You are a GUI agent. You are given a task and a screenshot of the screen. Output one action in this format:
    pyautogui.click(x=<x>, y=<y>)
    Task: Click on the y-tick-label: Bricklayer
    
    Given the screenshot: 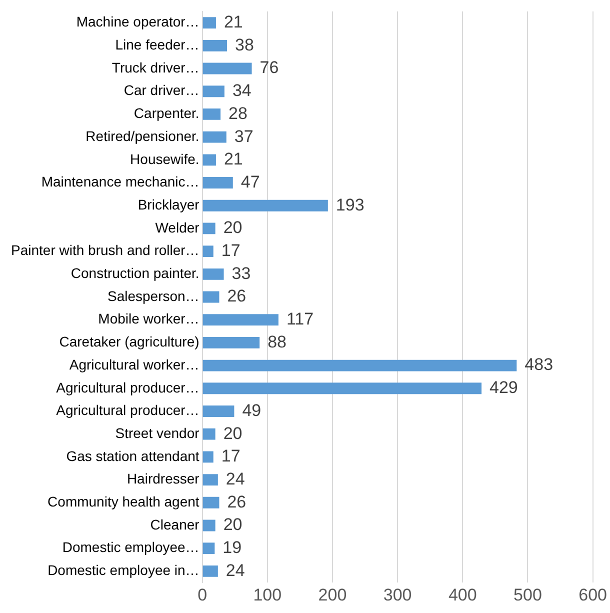 What is the action you would take?
    pyautogui.click(x=169, y=204)
    